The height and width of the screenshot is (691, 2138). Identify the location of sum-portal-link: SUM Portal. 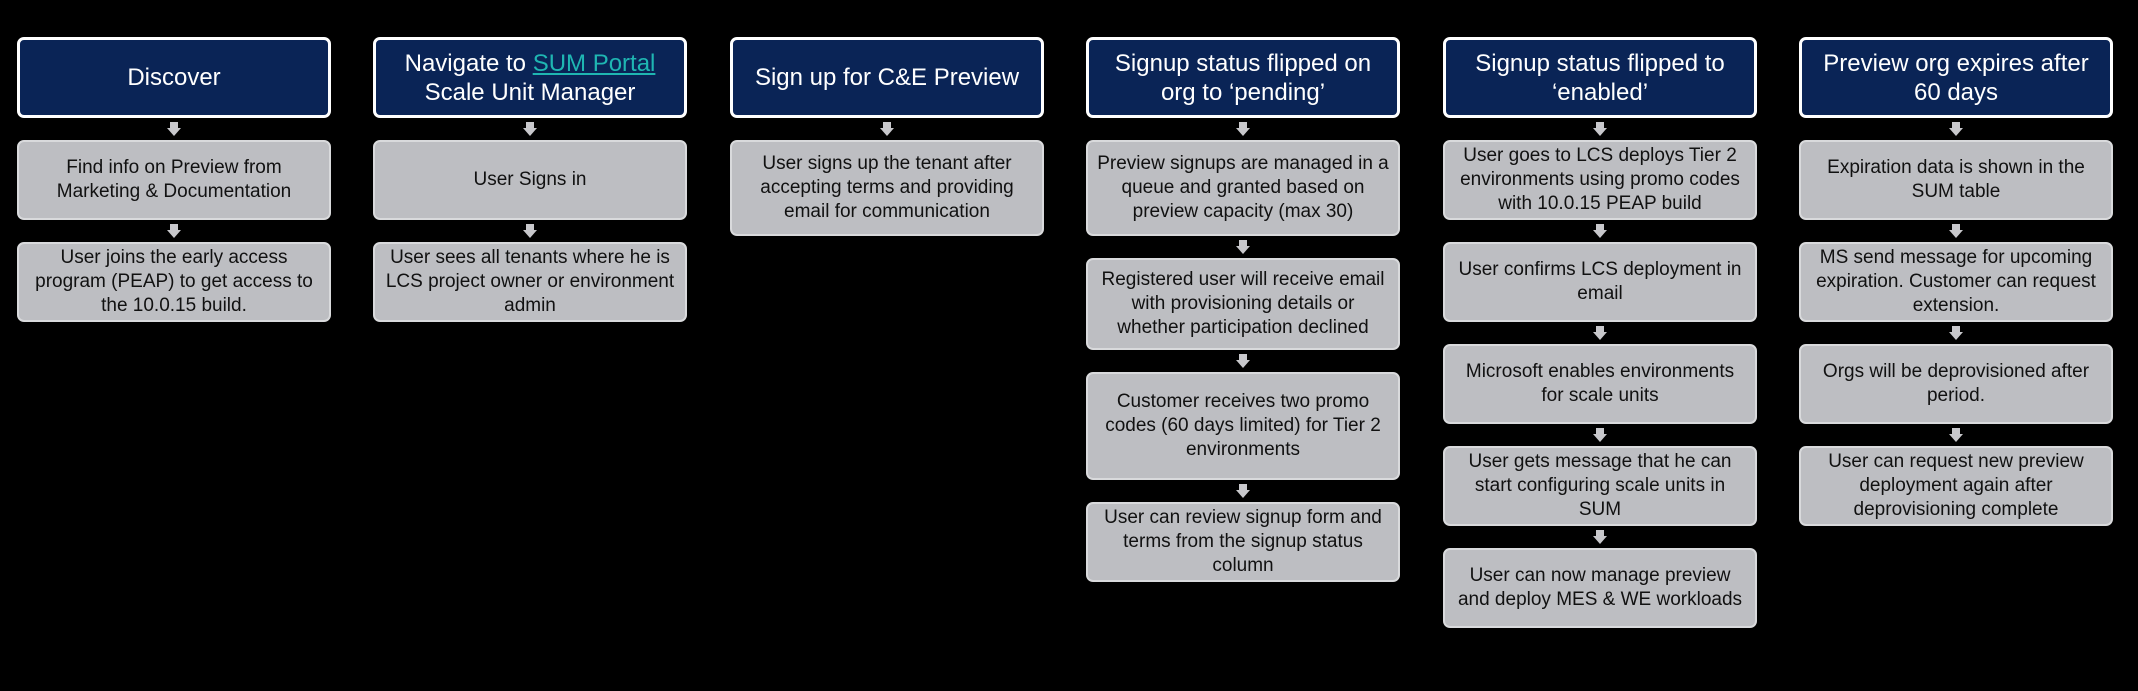
(594, 63).